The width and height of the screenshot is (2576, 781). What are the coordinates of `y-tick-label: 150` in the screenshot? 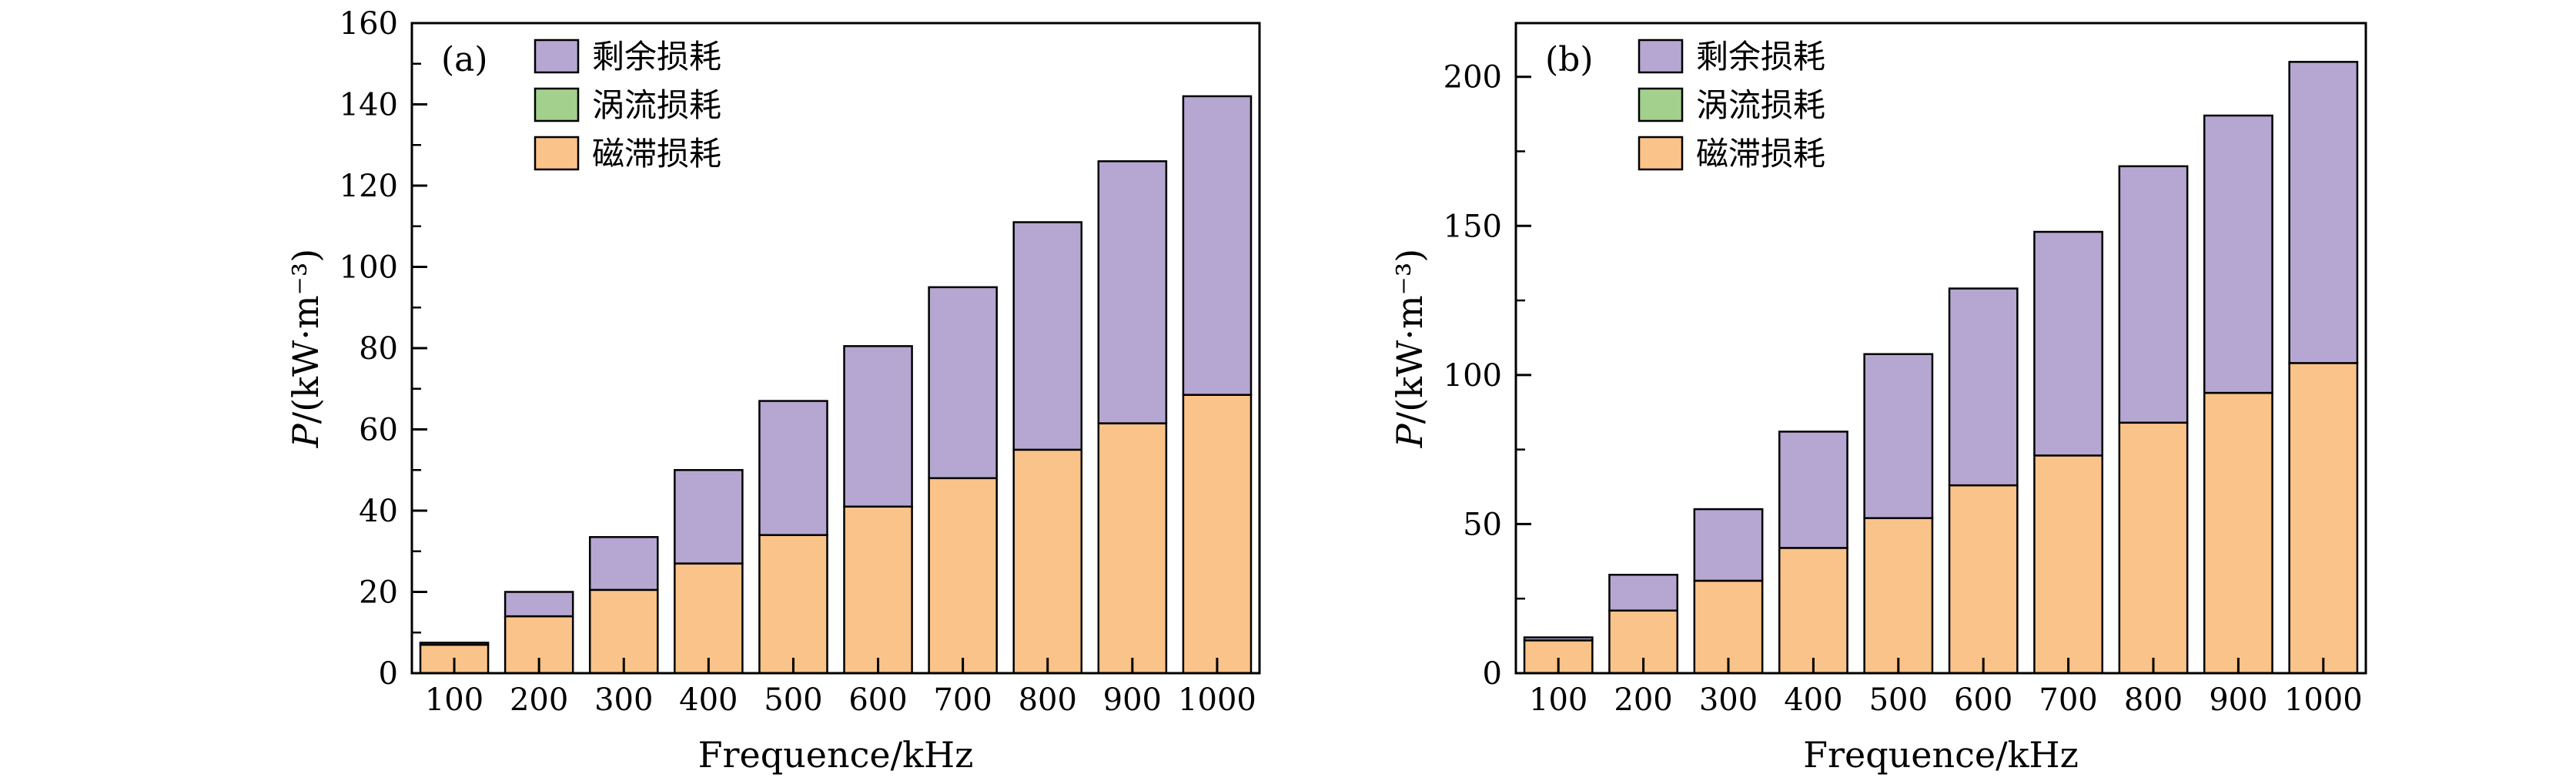 It's located at (1473, 227).